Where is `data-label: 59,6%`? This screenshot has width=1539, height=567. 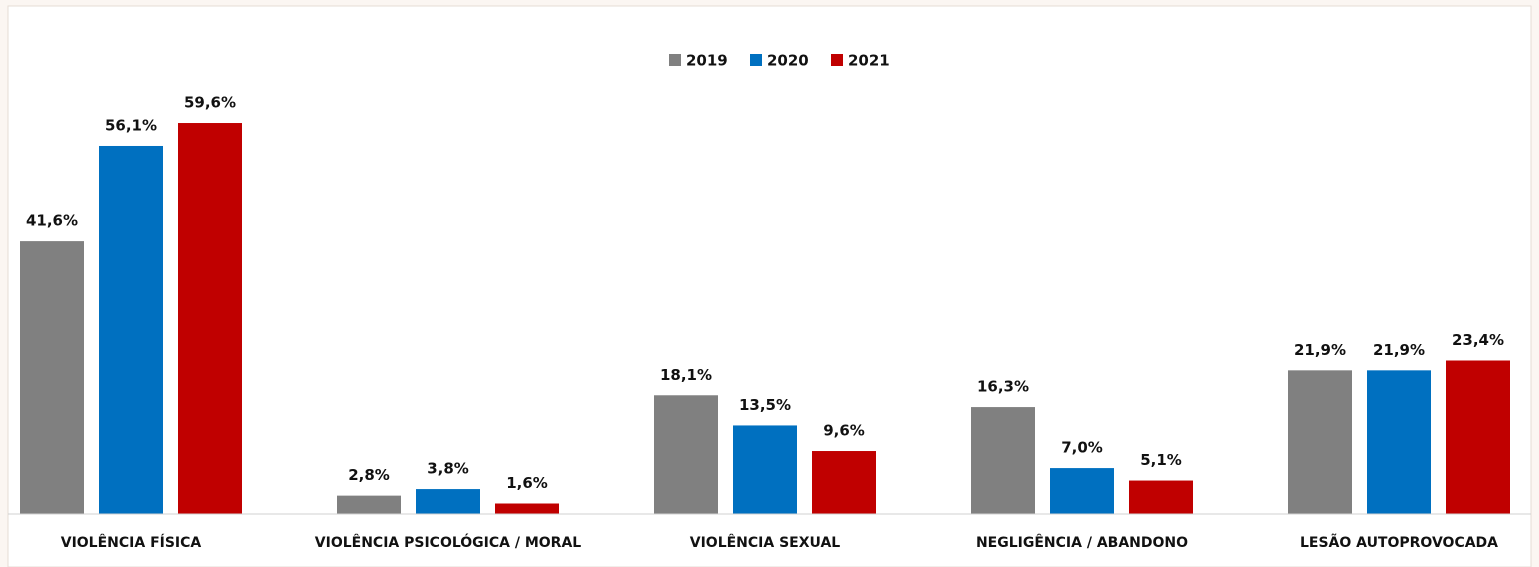 data-label: 59,6% is located at coordinates (210, 103).